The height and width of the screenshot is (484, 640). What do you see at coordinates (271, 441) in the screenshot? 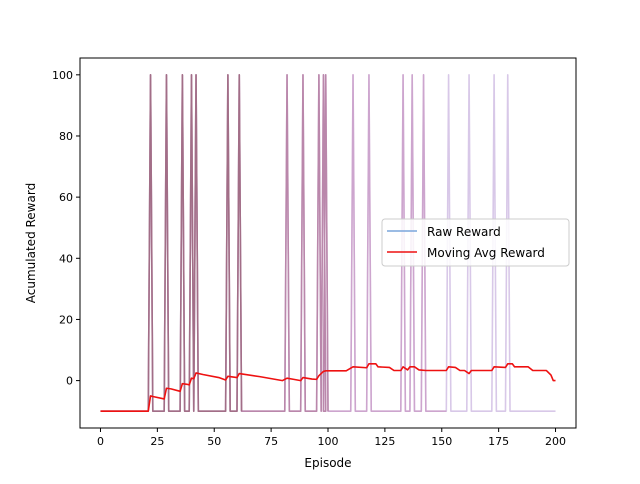
I see `x-tick-label: 75` at bounding box center [271, 441].